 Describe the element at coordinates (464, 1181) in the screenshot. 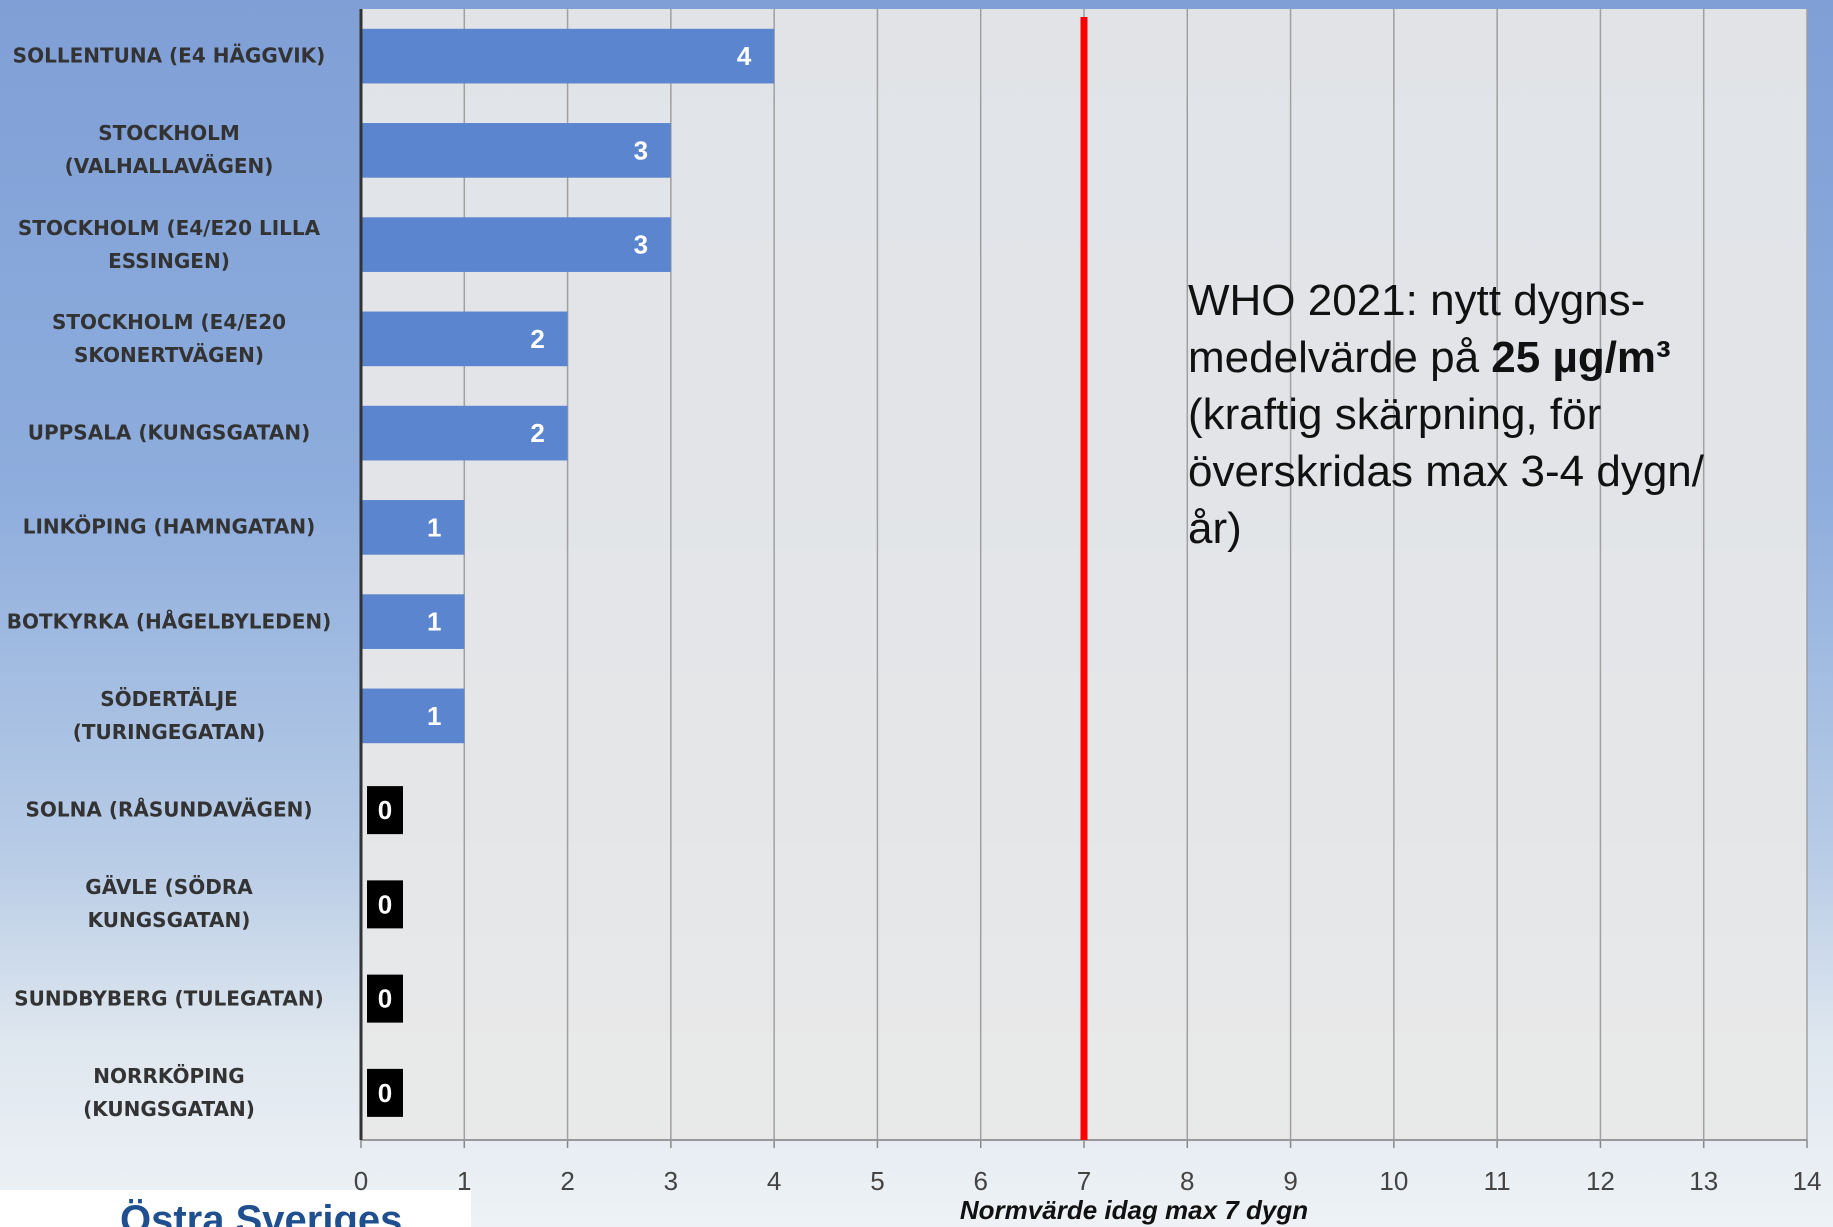

I see `x-tick-label: 1` at that location.